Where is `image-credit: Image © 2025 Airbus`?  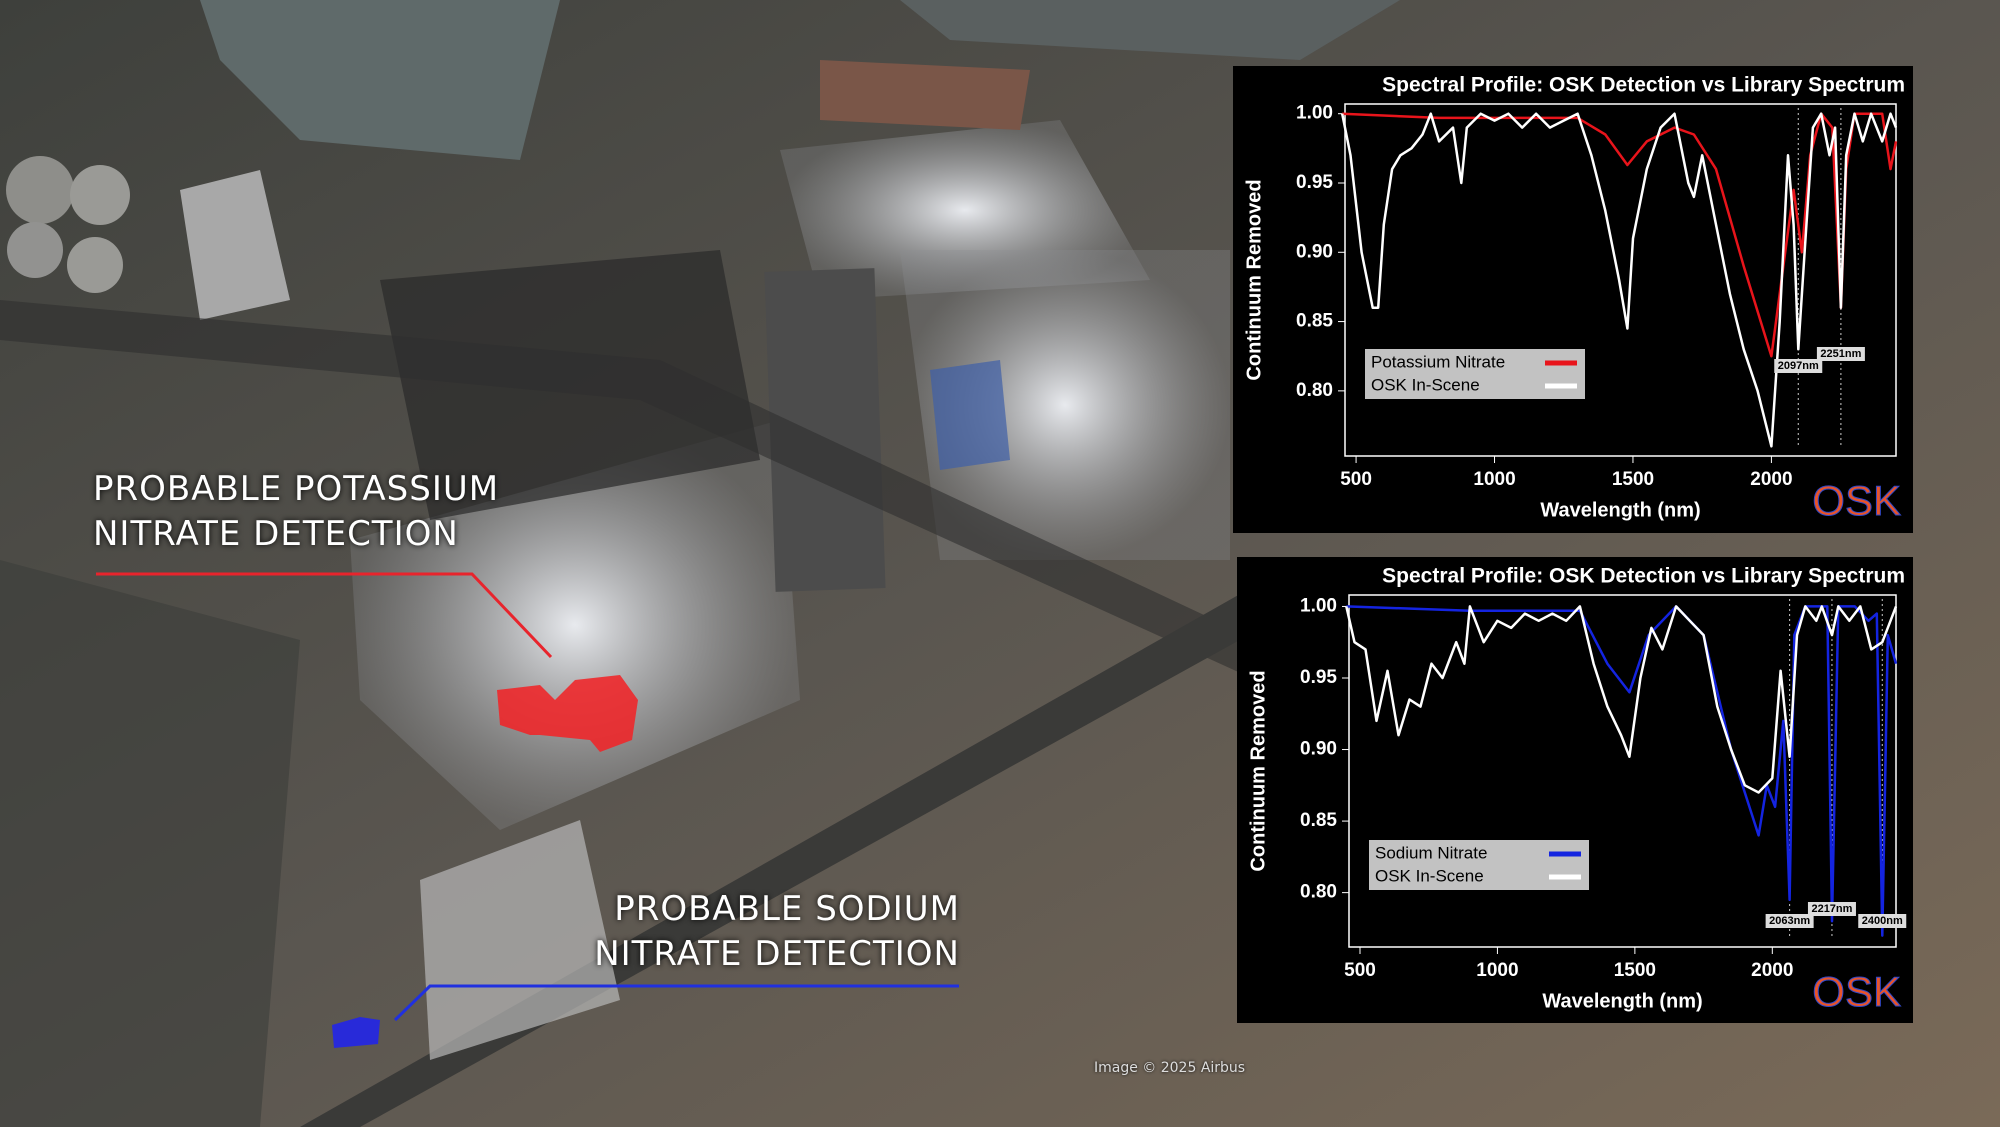 image-credit: Image © 2025 Airbus is located at coordinates (1170, 1068).